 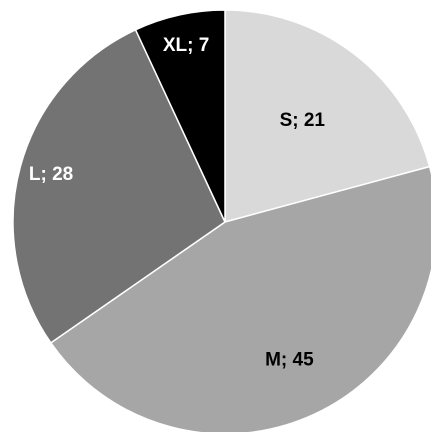 I want to click on data-label-m: M; 45, so click(x=289, y=359).